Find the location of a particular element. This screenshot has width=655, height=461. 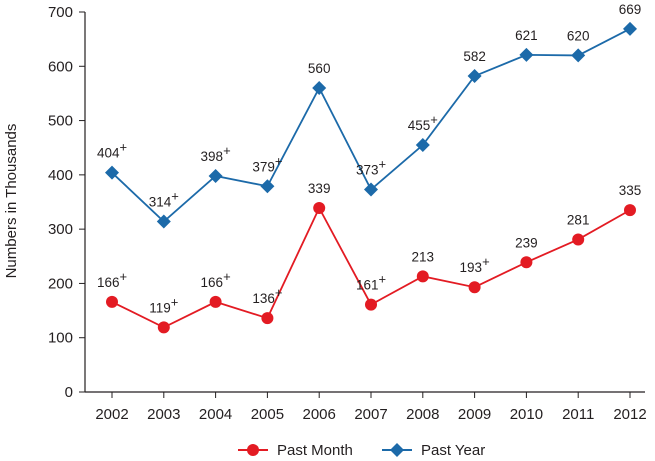

data-label: 582 is located at coordinates (474, 56).